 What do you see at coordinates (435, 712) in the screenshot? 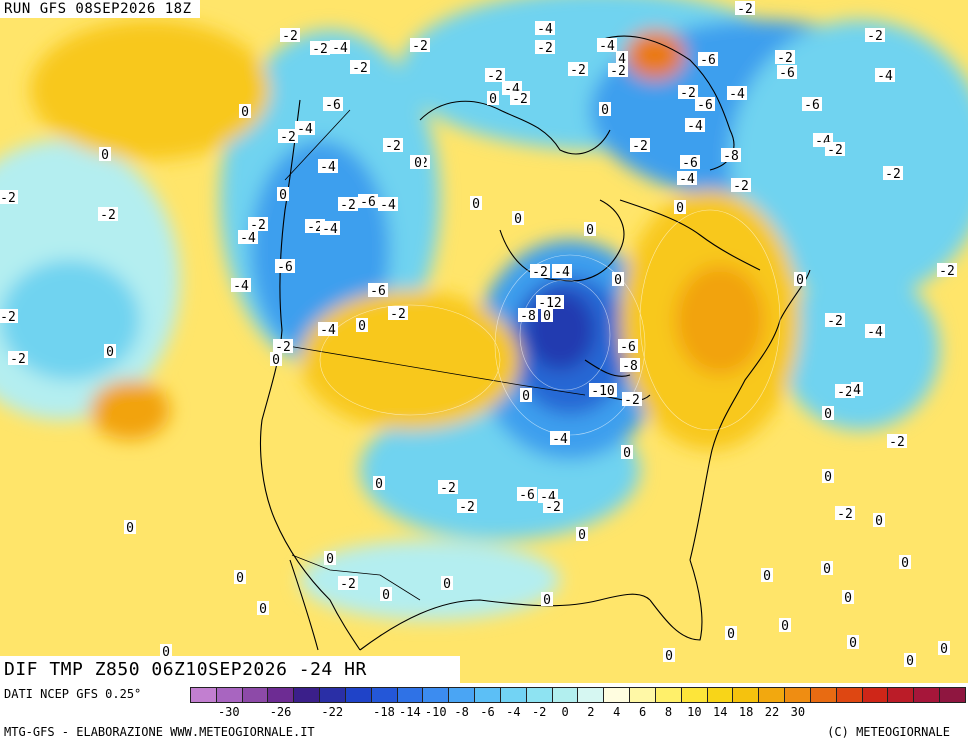
I see `scale-tick-label: -10` at bounding box center [435, 712].